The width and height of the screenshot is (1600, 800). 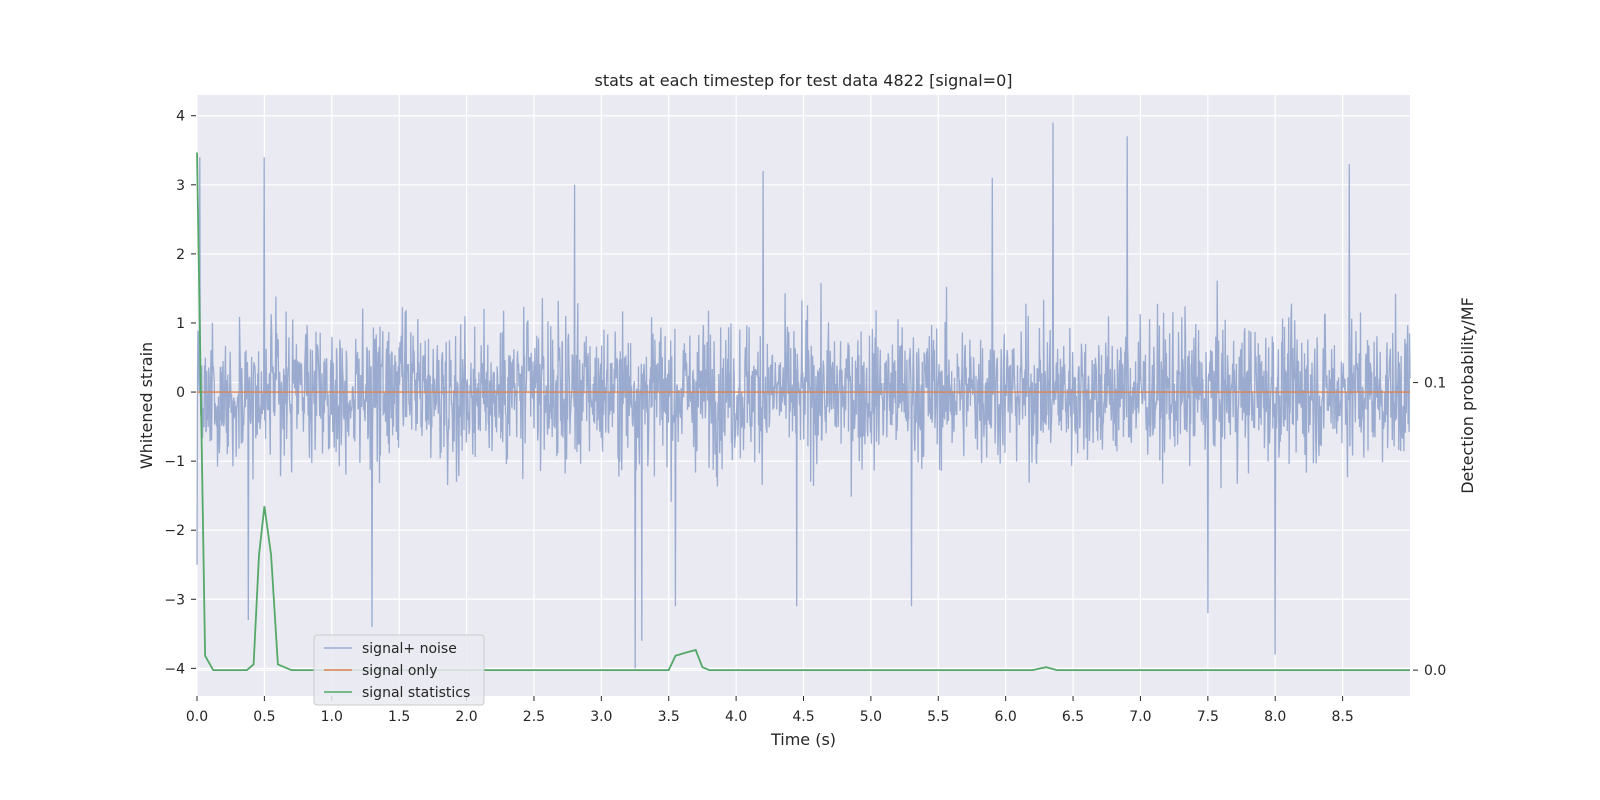 I want to click on y-tick-label: −4, so click(x=174, y=669).